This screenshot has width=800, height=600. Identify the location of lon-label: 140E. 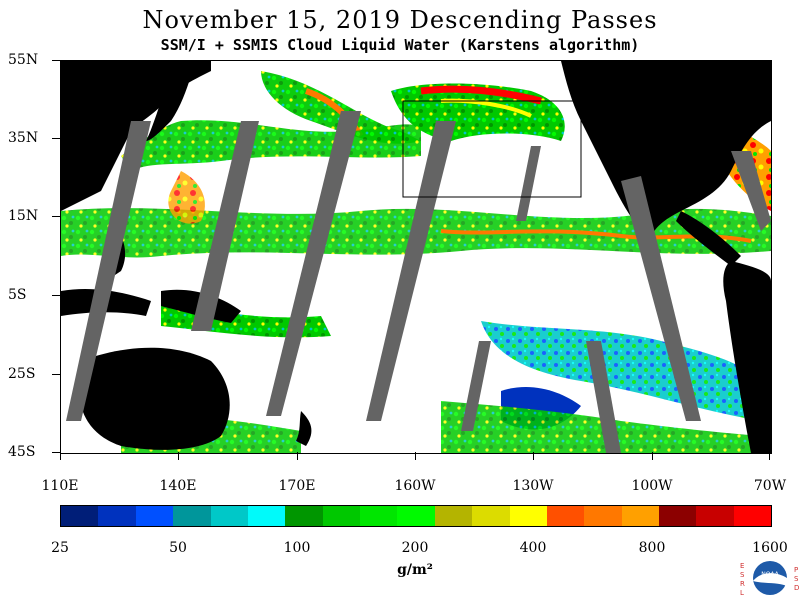
(178, 486).